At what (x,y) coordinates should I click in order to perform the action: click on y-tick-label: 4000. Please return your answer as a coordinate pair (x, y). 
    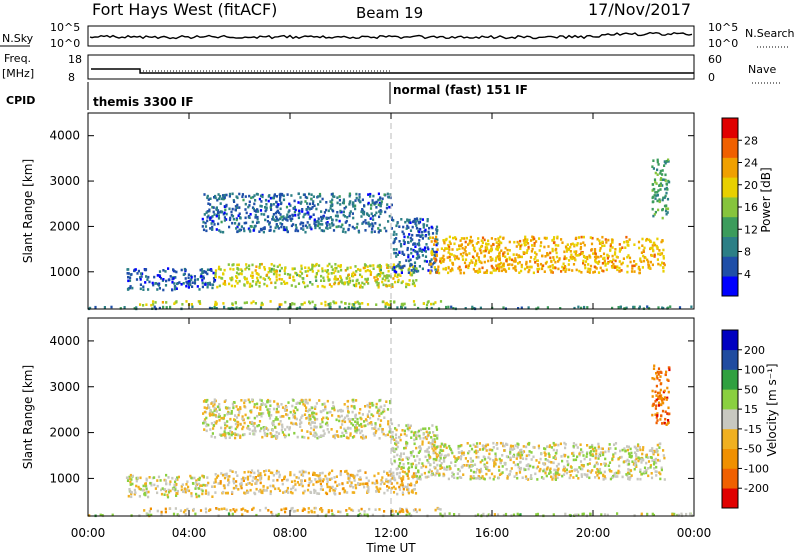
    Looking at the image, I should click on (64, 136).